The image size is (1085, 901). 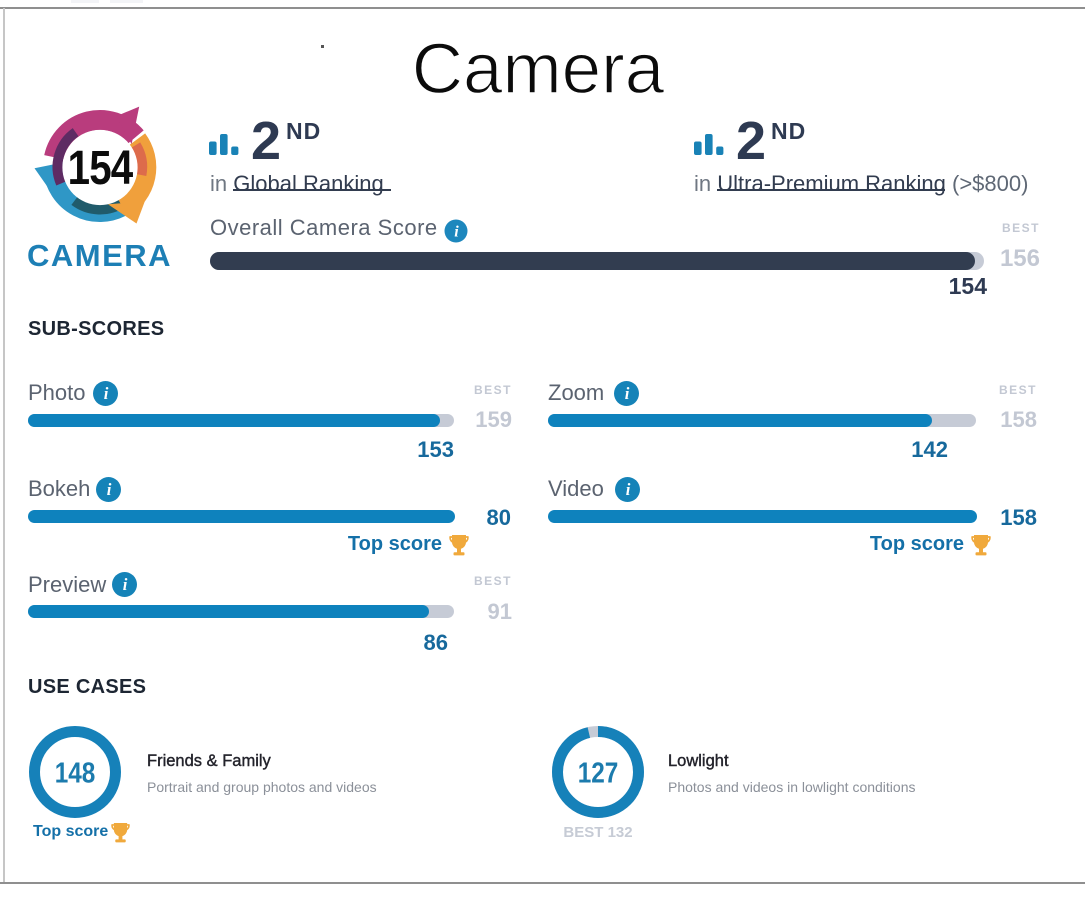 I want to click on svg-text: 127, so click(x=598, y=773).